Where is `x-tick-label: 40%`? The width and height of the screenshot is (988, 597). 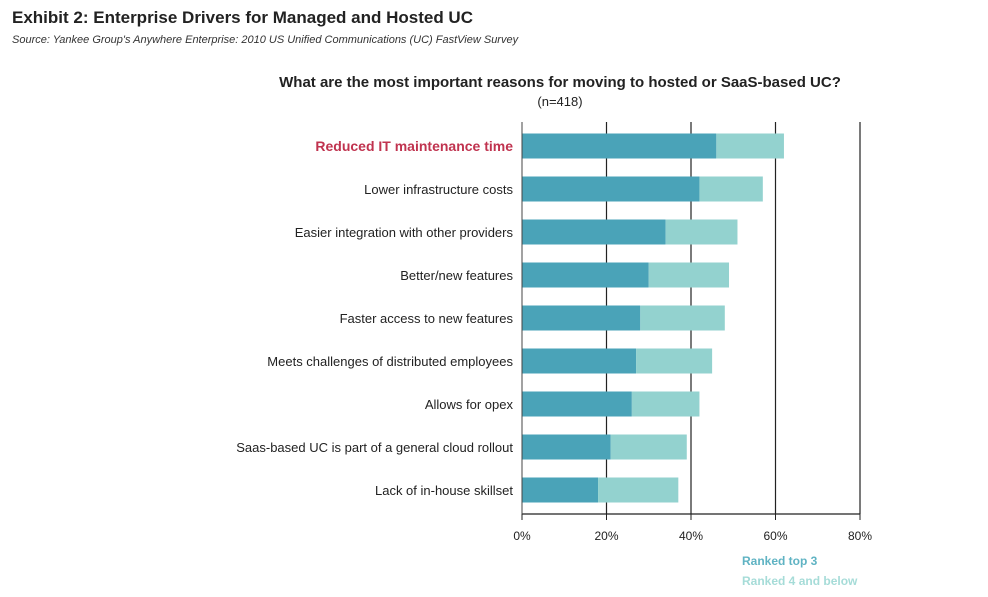
x-tick-label: 40% is located at coordinates (691, 536).